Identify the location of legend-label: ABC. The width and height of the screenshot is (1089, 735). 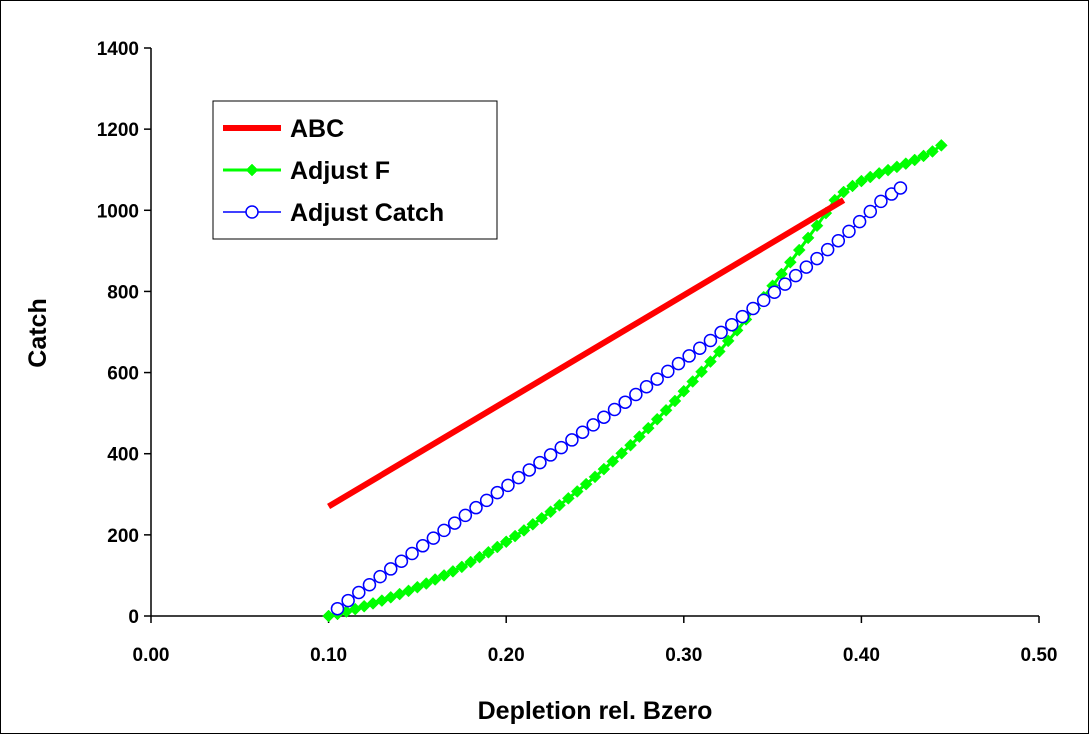
(317, 129).